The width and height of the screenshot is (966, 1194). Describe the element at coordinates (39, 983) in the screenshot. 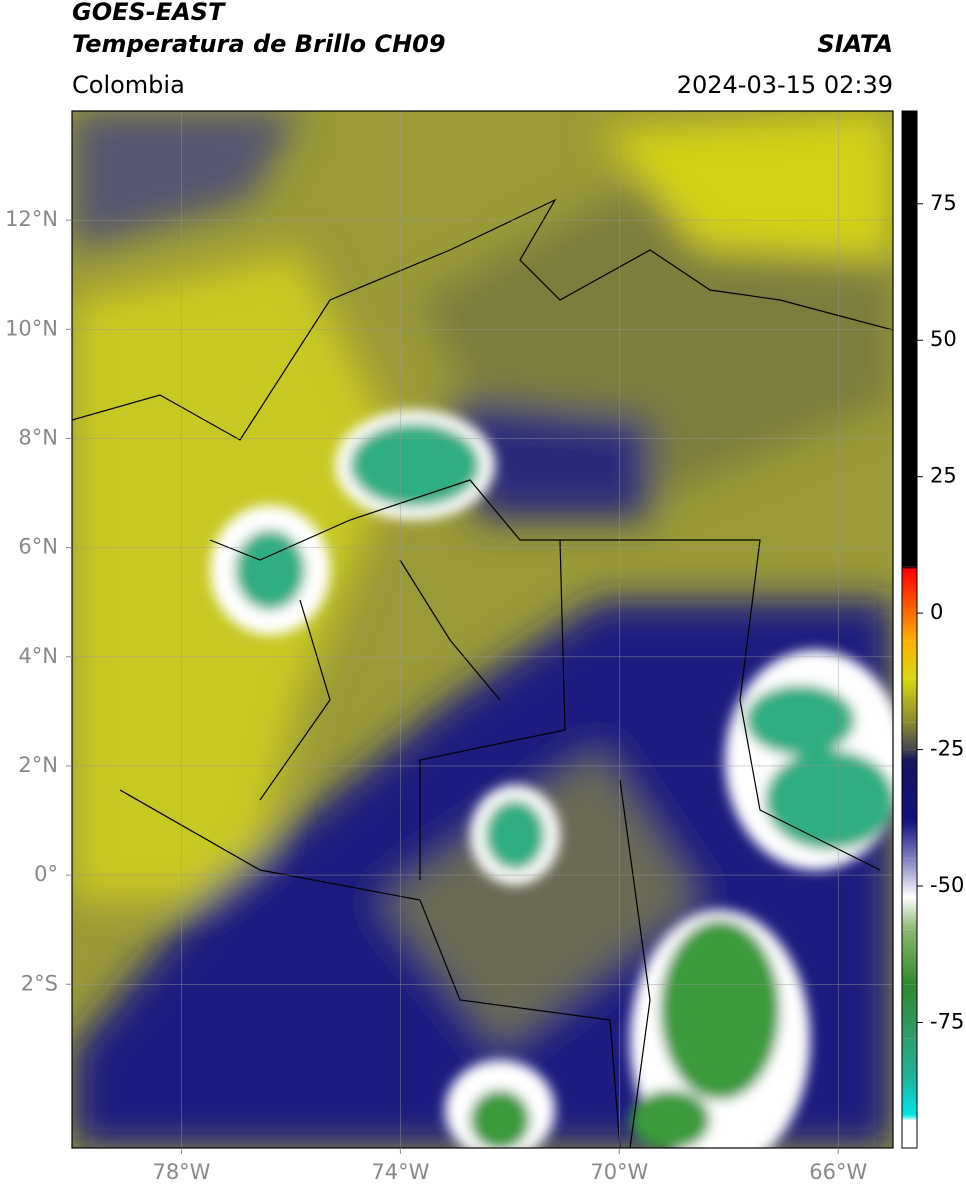

I see `y-tick-label: 2°S` at that location.